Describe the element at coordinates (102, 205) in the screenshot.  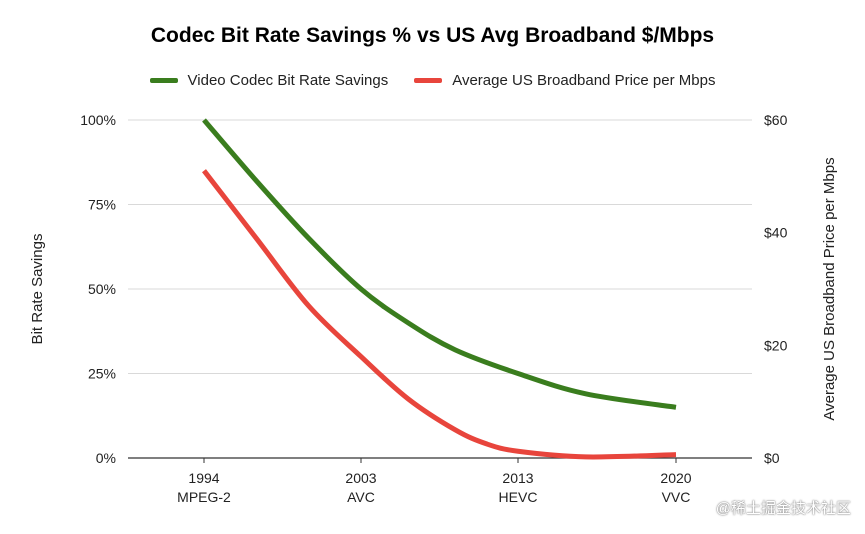
I see `y-tick-label: 75%` at that location.